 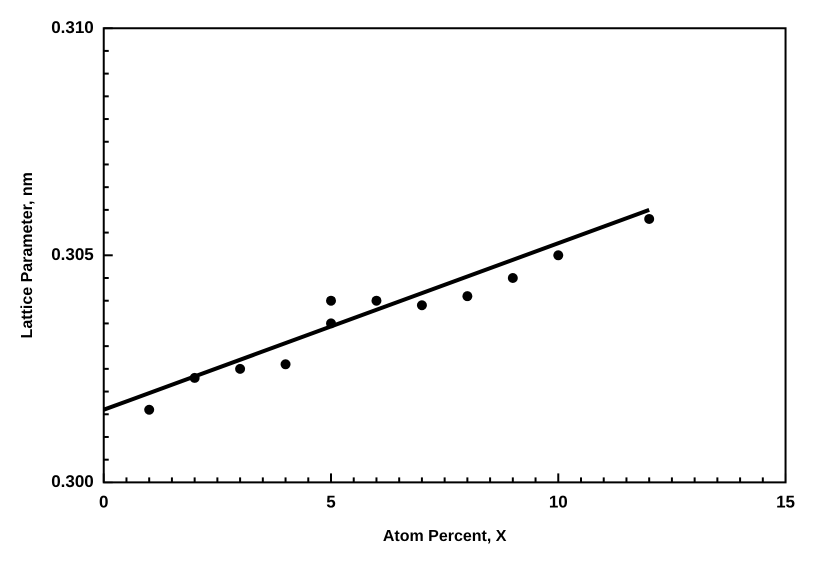 What do you see at coordinates (72, 254) in the screenshot?
I see `y-tick-label: 0.305` at bounding box center [72, 254].